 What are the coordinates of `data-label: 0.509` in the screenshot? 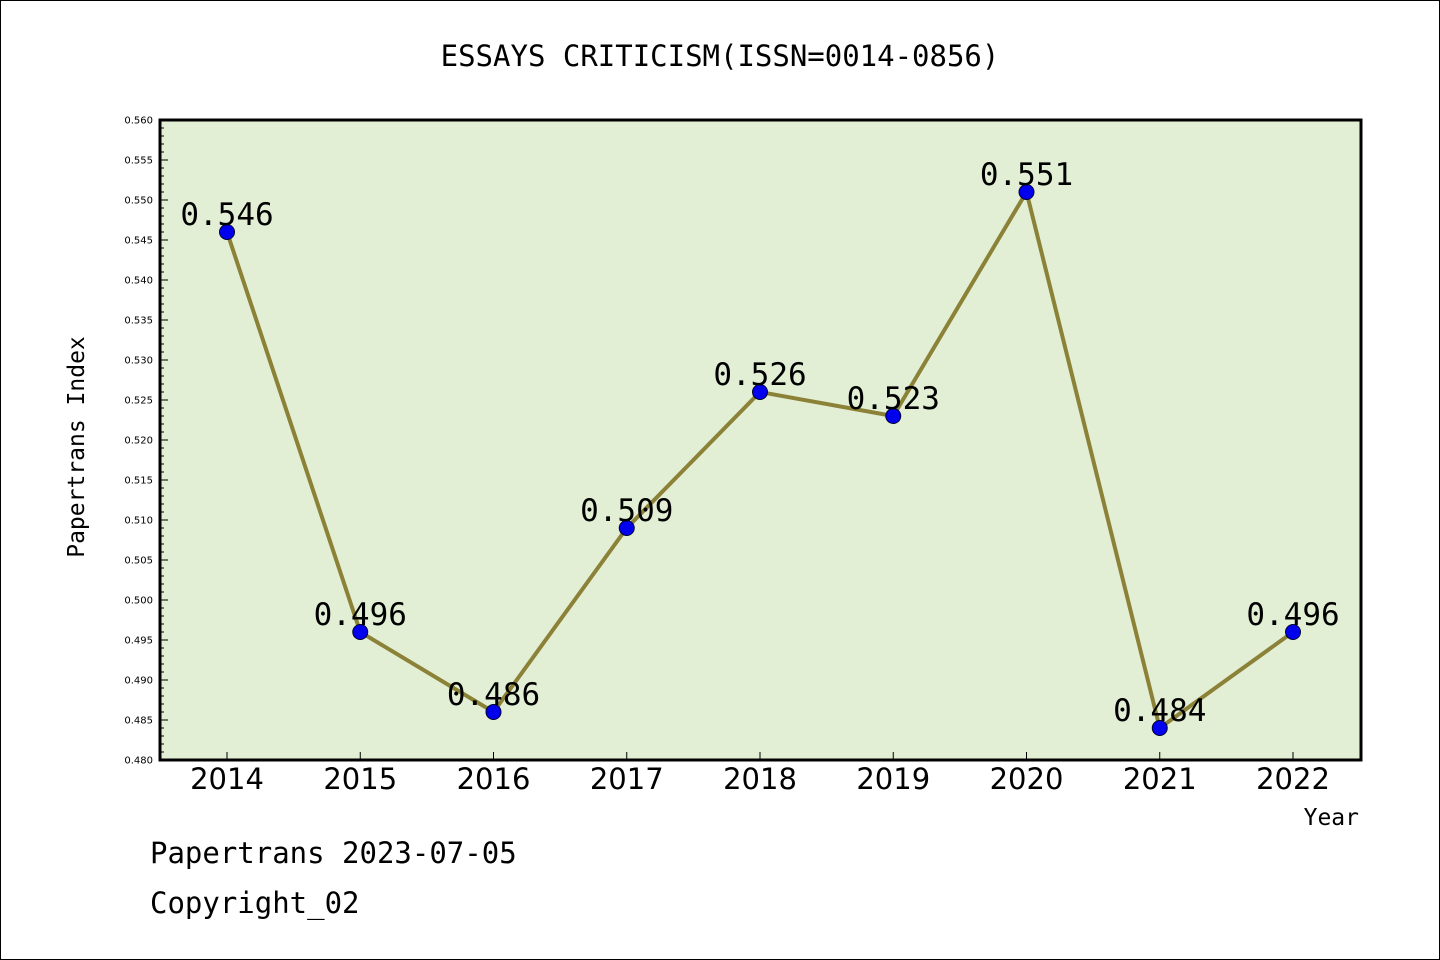 It's located at (626, 511).